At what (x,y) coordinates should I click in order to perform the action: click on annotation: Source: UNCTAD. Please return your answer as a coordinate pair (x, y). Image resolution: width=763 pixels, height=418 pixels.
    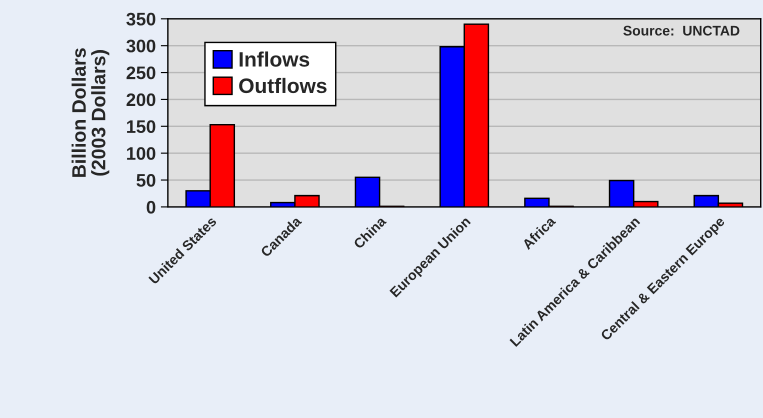
    Looking at the image, I should click on (681, 31).